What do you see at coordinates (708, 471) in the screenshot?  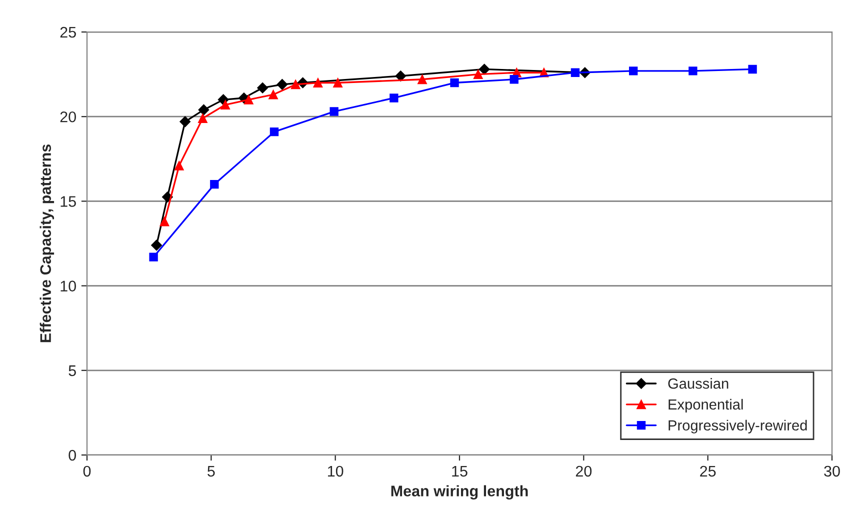 I see `x-tick-label: 25` at bounding box center [708, 471].